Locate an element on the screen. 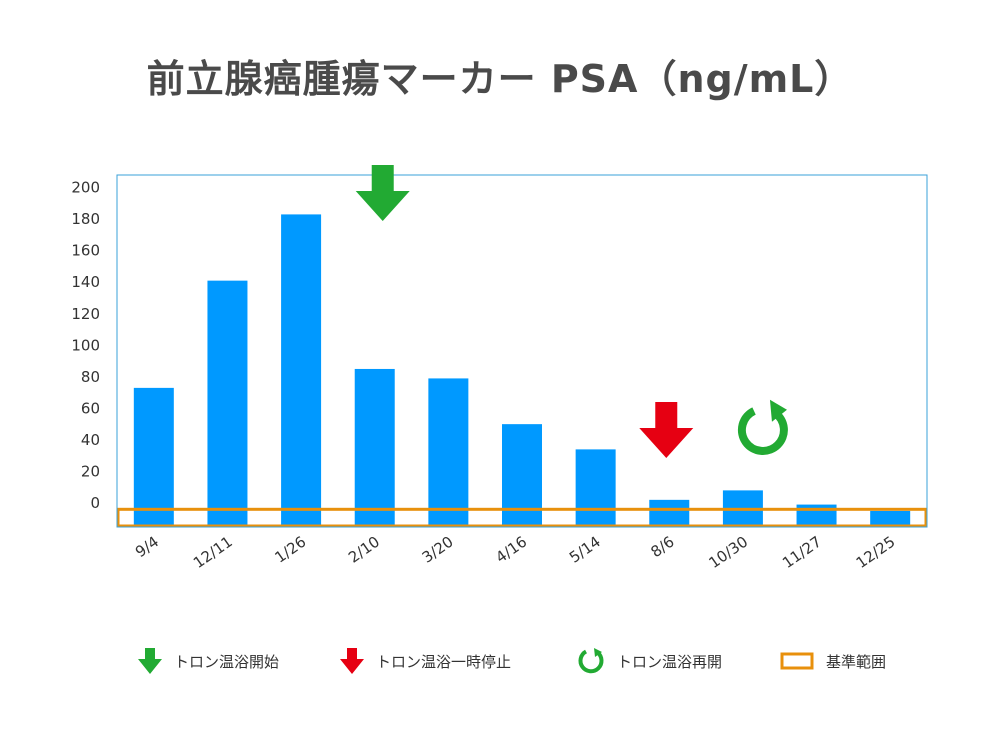  legend-item-reference: 基準範囲 is located at coordinates (833, 661).